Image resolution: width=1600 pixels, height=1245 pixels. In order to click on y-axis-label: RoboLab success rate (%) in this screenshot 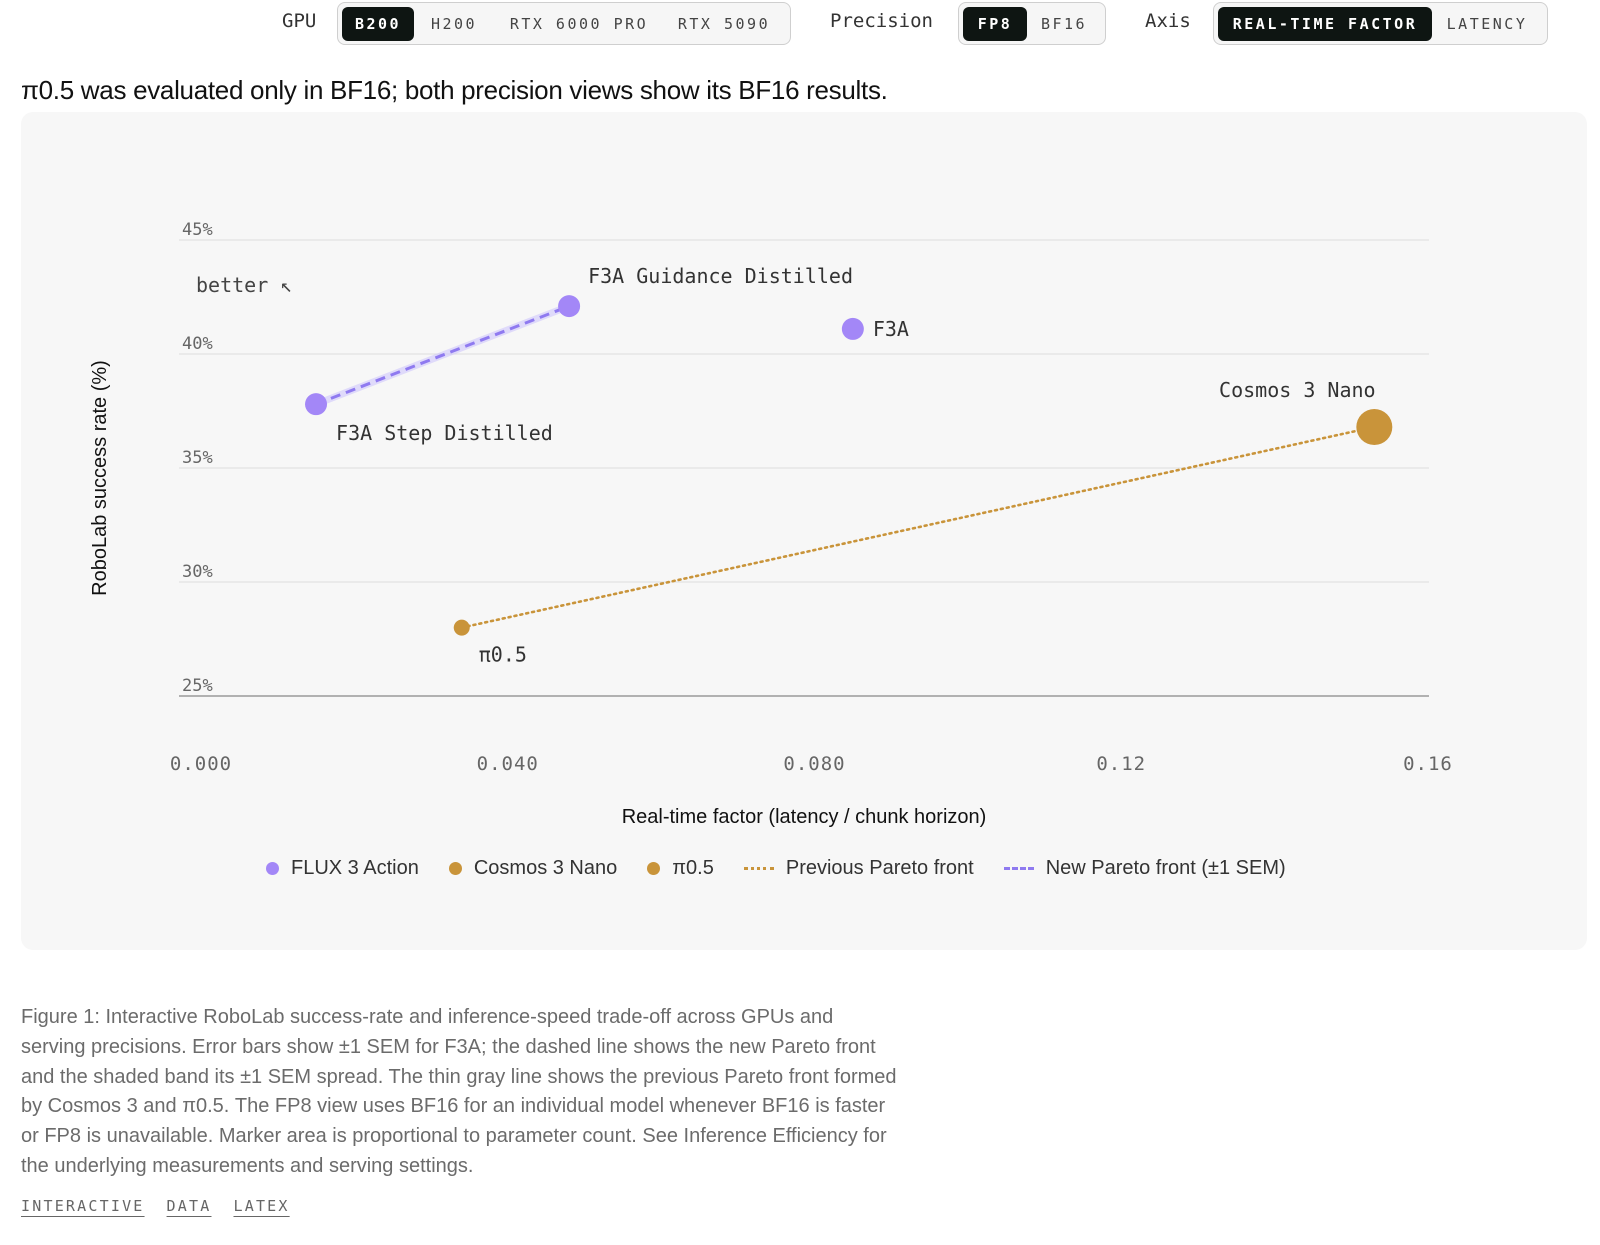, I will do `click(100, 478)`.